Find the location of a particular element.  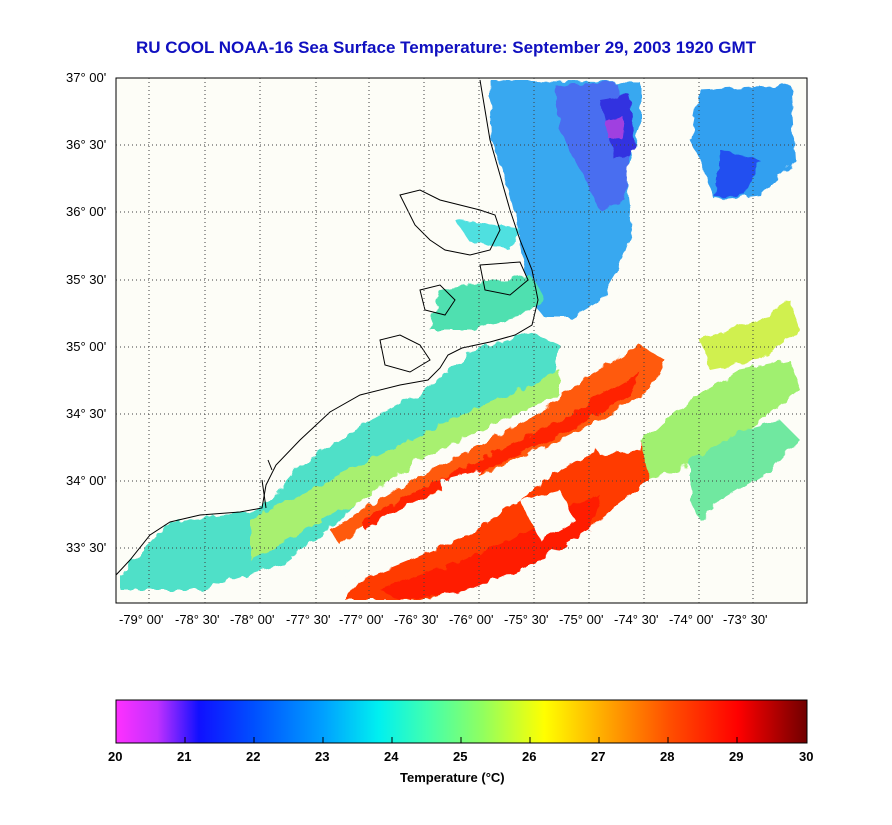

sst-onslow-north is located at coordinates (487, 302).